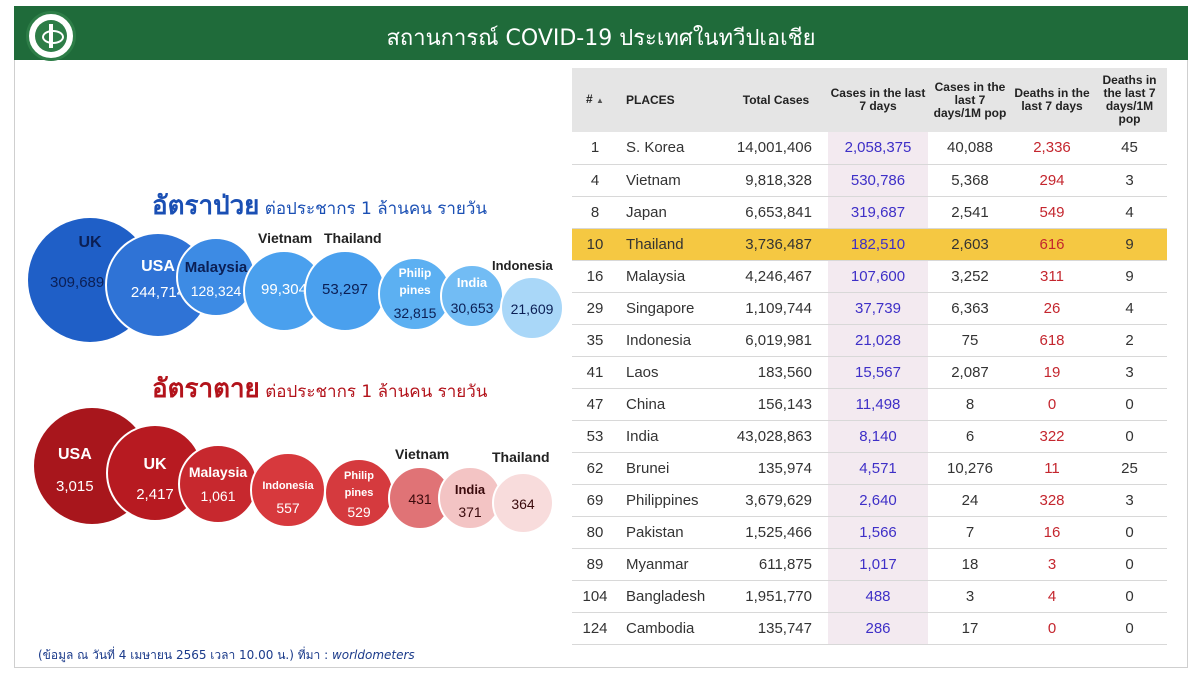 The image size is (1200, 674). I want to click on cell-total-cases: 4,246,467, so click(776, 276).